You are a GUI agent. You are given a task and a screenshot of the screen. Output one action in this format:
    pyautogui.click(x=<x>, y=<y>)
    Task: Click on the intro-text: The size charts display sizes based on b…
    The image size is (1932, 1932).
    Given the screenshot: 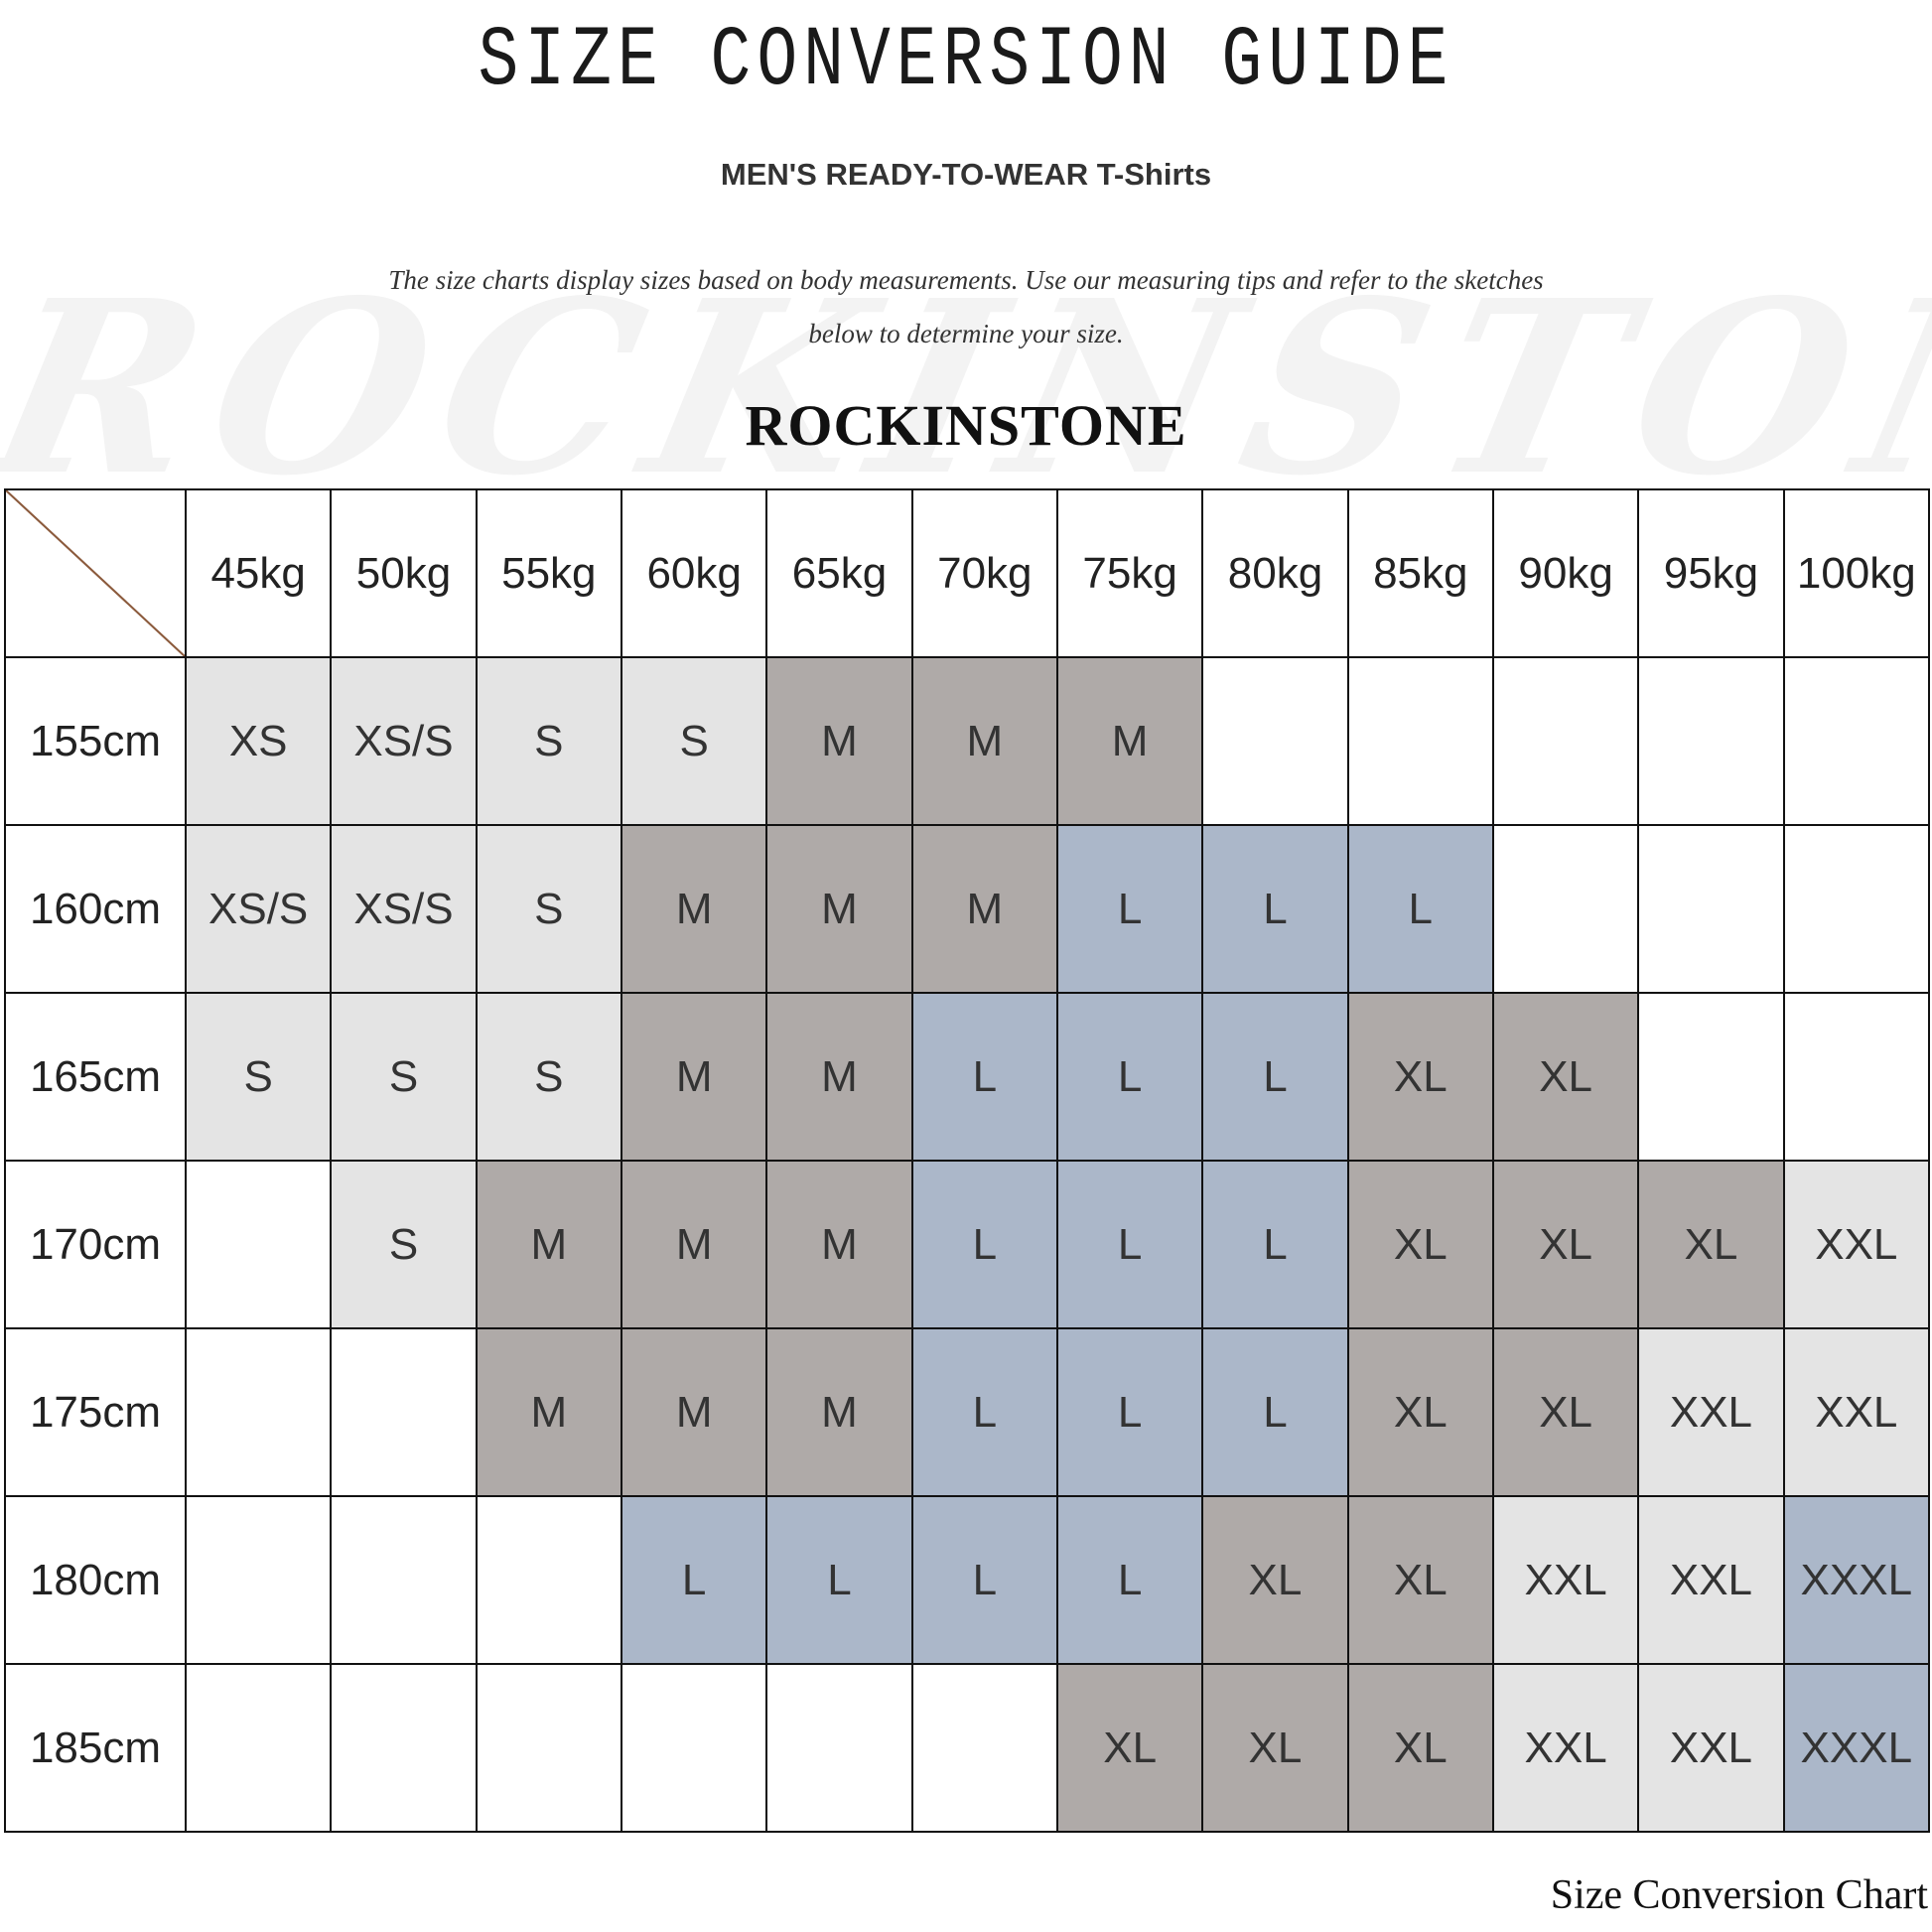 What is the action you would take?
    pyautogui.click(x=966, y=306)
    